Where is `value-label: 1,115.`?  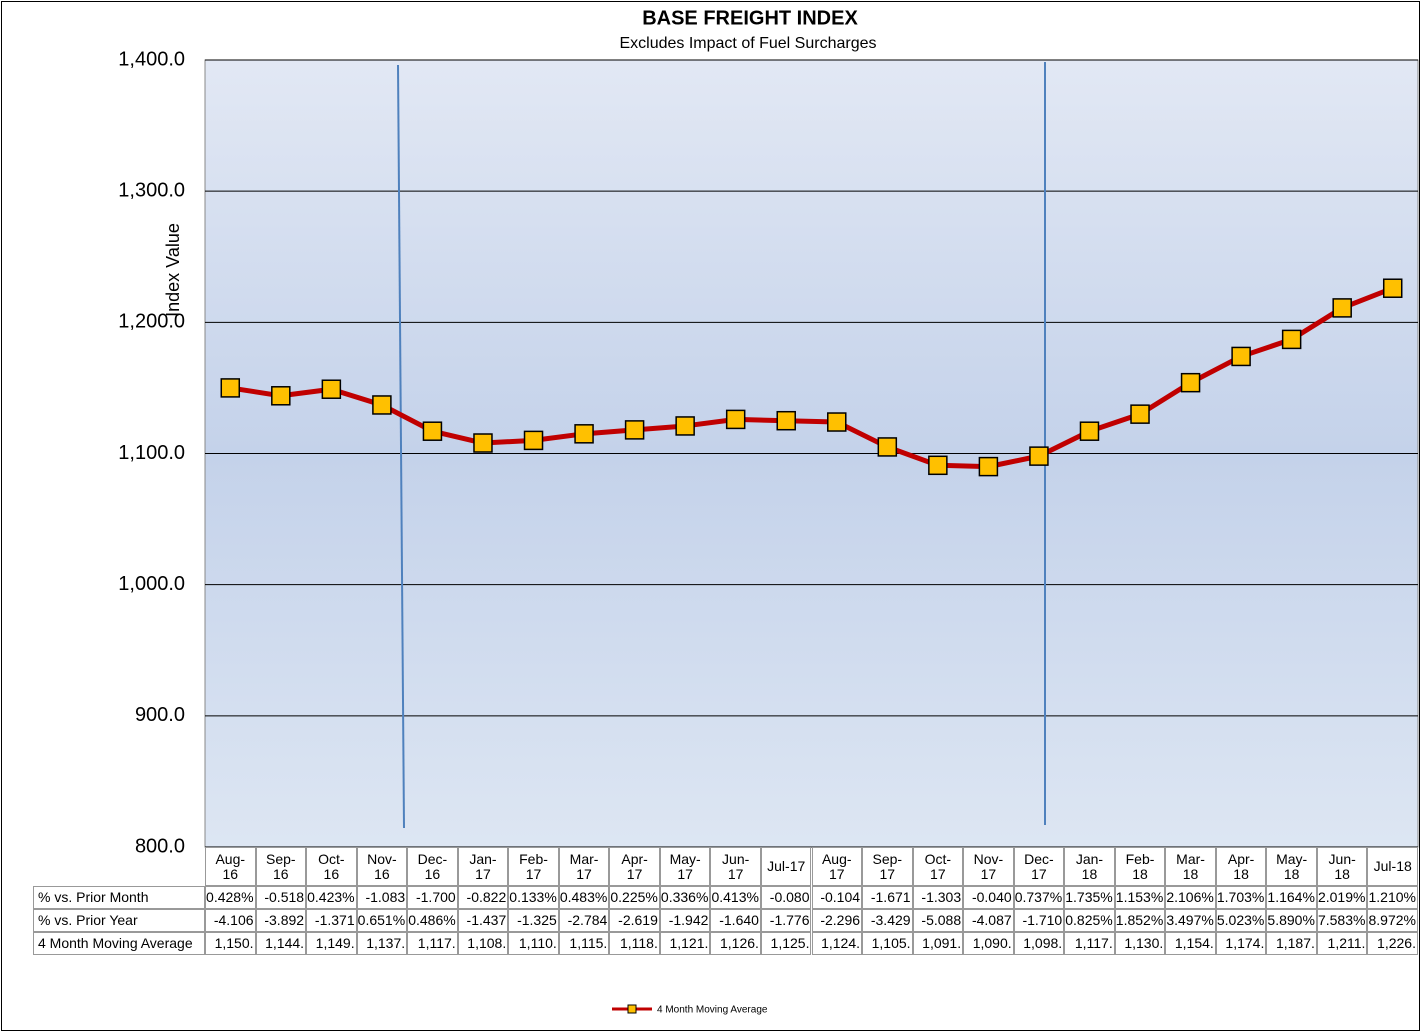
value-label: 1,115. is located at coordinates (584, 943).